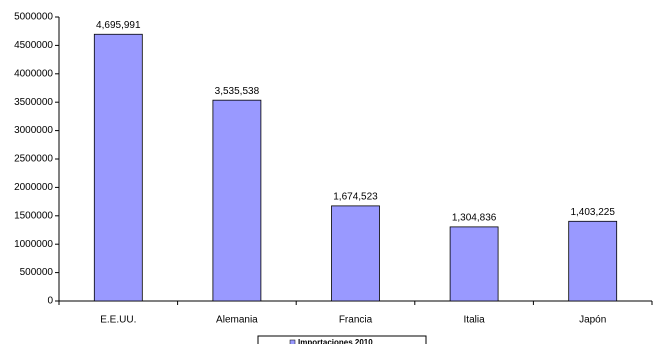  I want to click on x-tick-label: Japón, so click(592, 320).